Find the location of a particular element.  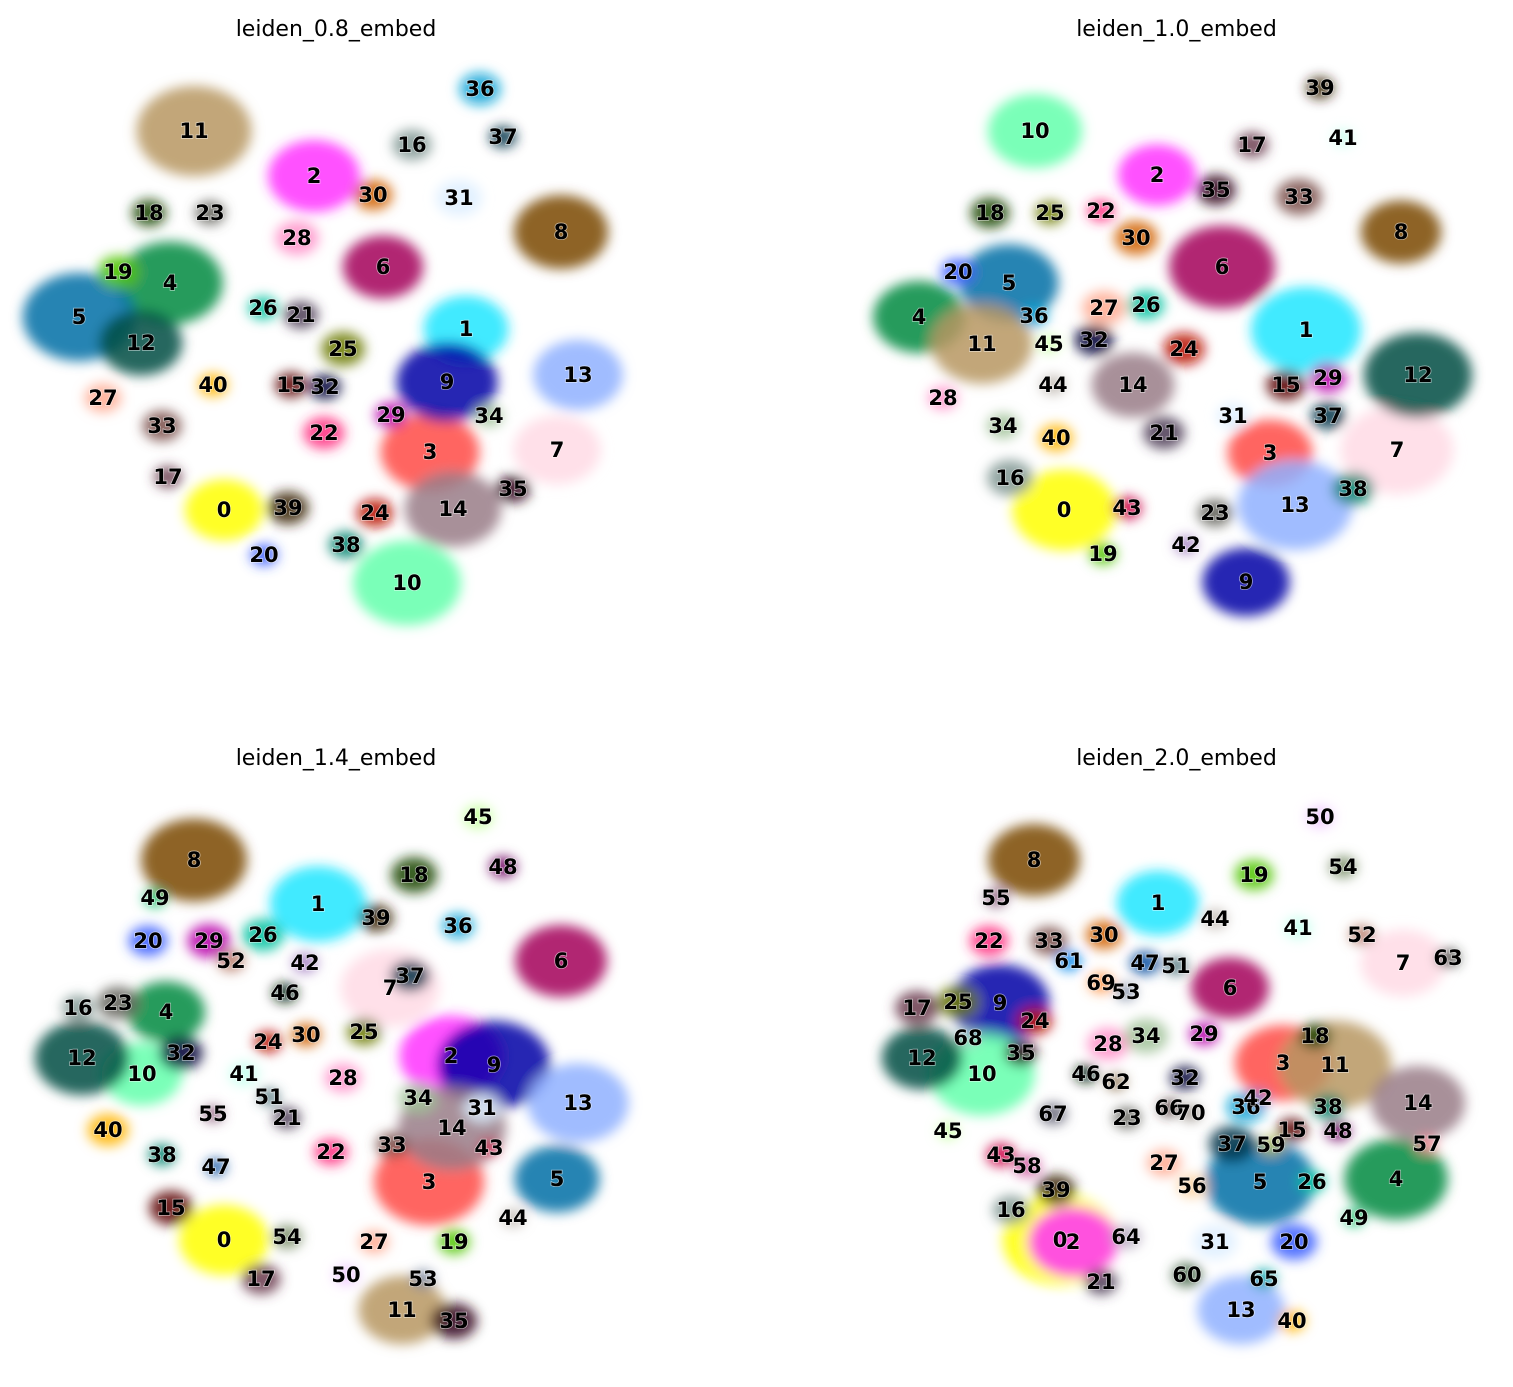

cluster-label: 17 is located at coordinates (916, 1008).